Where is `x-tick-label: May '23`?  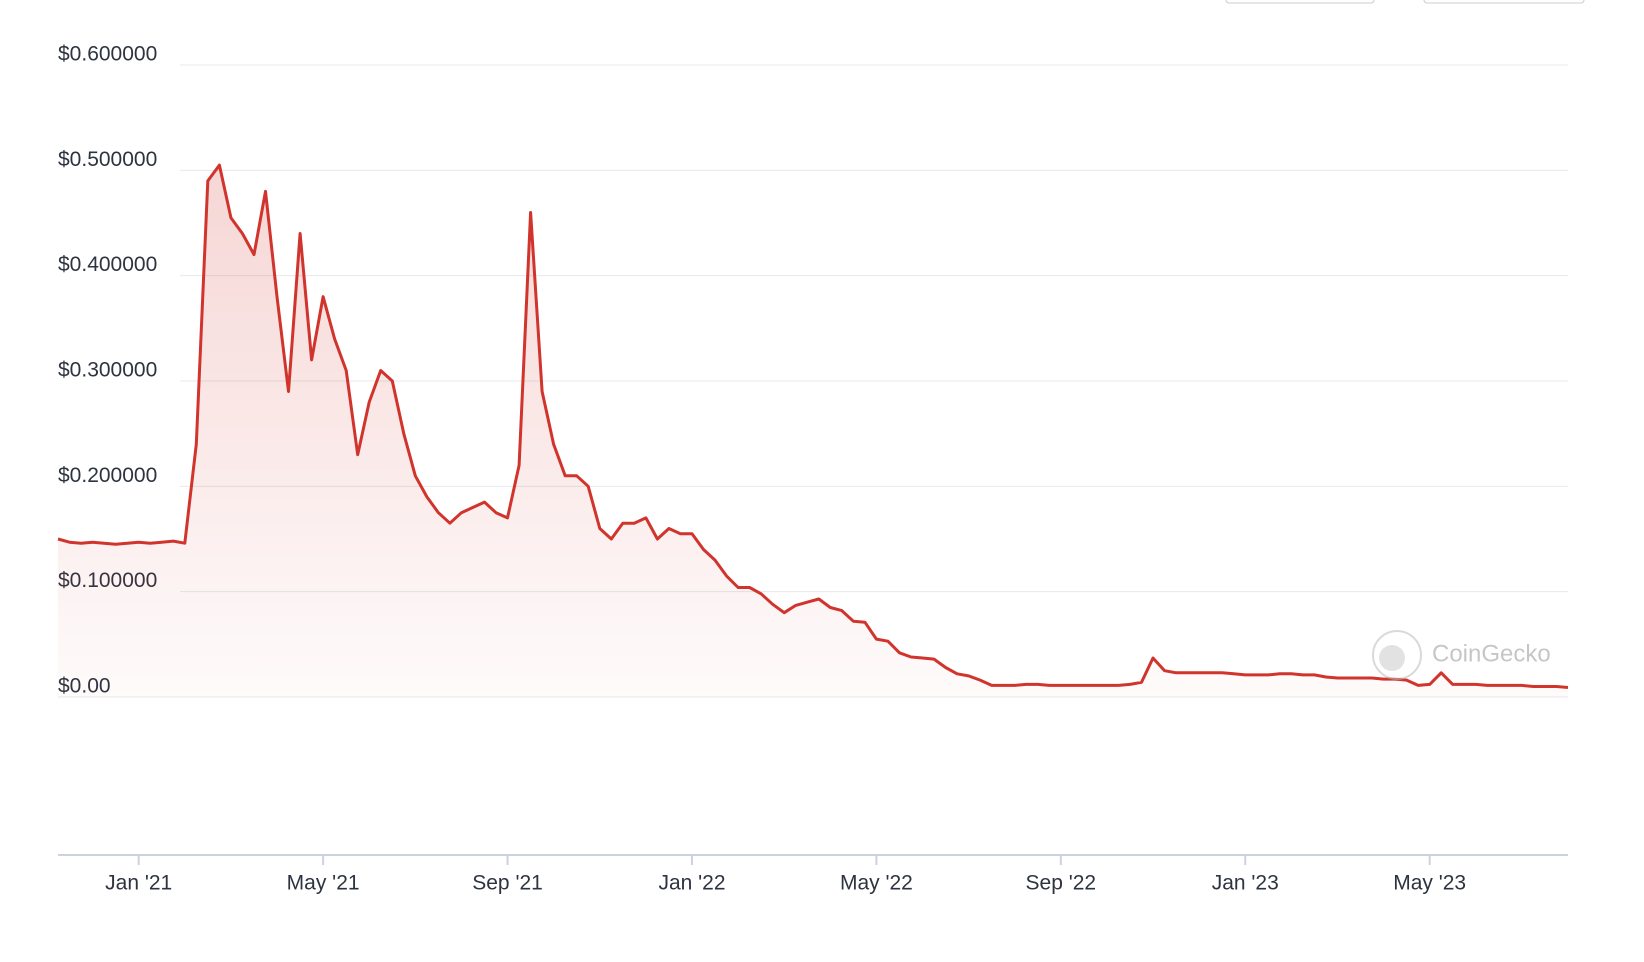
x-tick-label: May '23 is located at coordinates (1429, 883).